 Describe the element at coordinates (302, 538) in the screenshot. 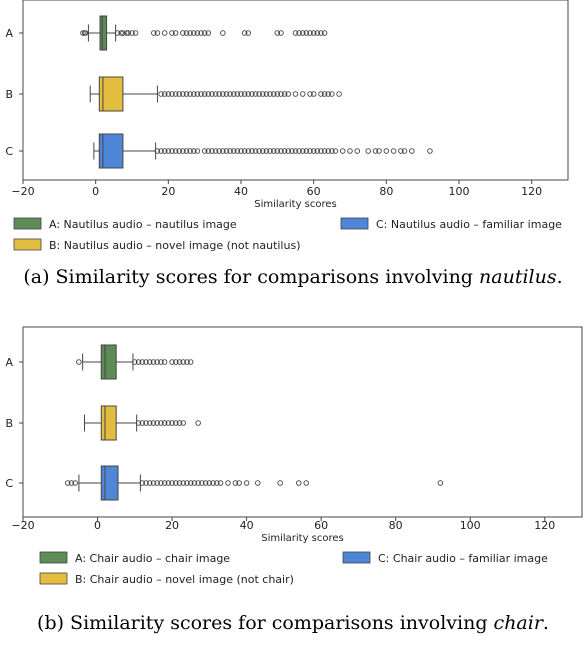

I see `x-axis-label: Similarity scores` at that location.